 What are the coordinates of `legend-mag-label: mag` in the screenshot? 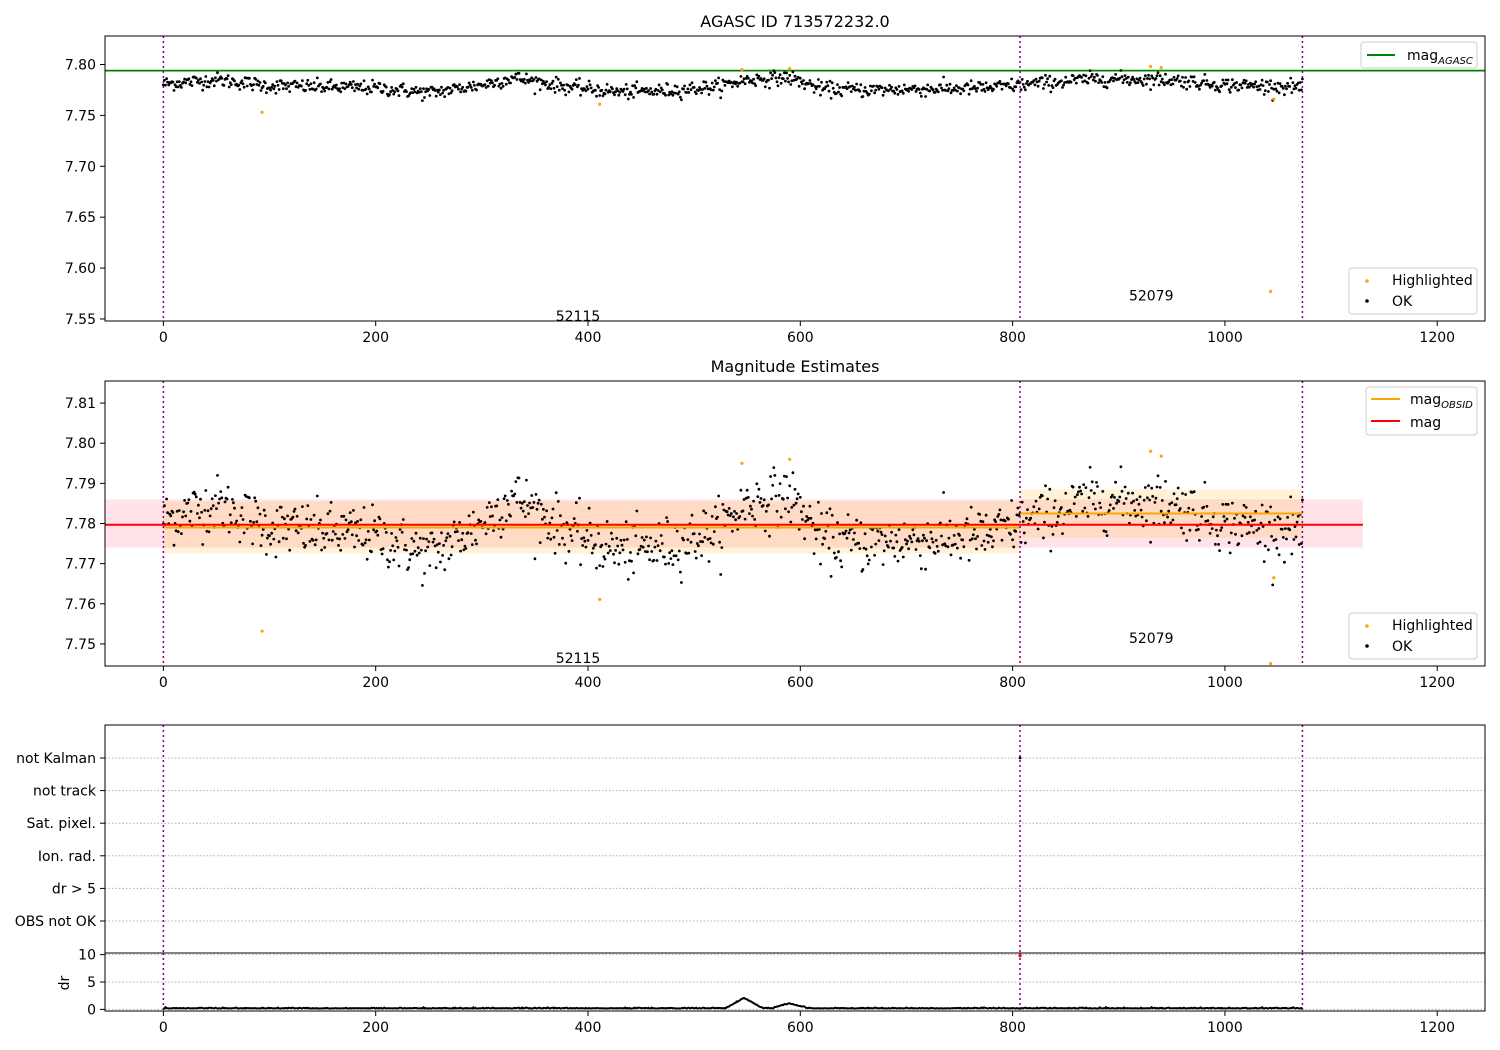 It's located at (1425, 423).